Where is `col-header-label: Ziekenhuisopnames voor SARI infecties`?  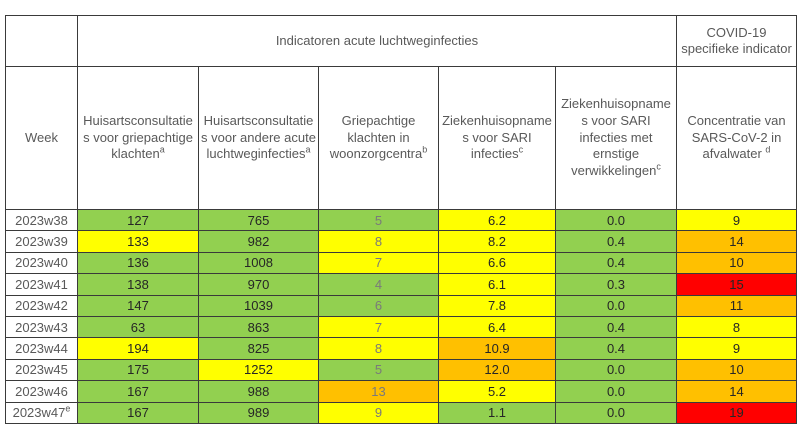 col-header-label: Ziekenhuisopnames voor SARI infecties is located at coordinates (497, 137).